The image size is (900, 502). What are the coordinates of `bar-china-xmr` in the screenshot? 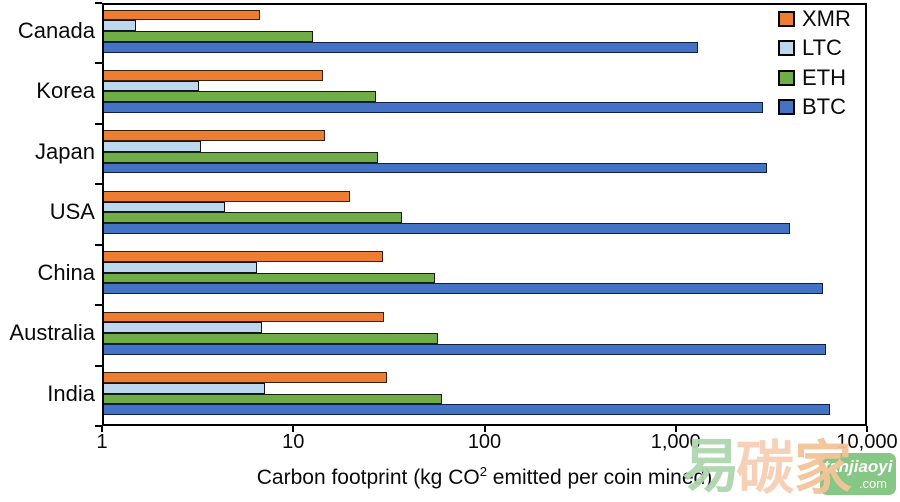 It's located at (243, 256).